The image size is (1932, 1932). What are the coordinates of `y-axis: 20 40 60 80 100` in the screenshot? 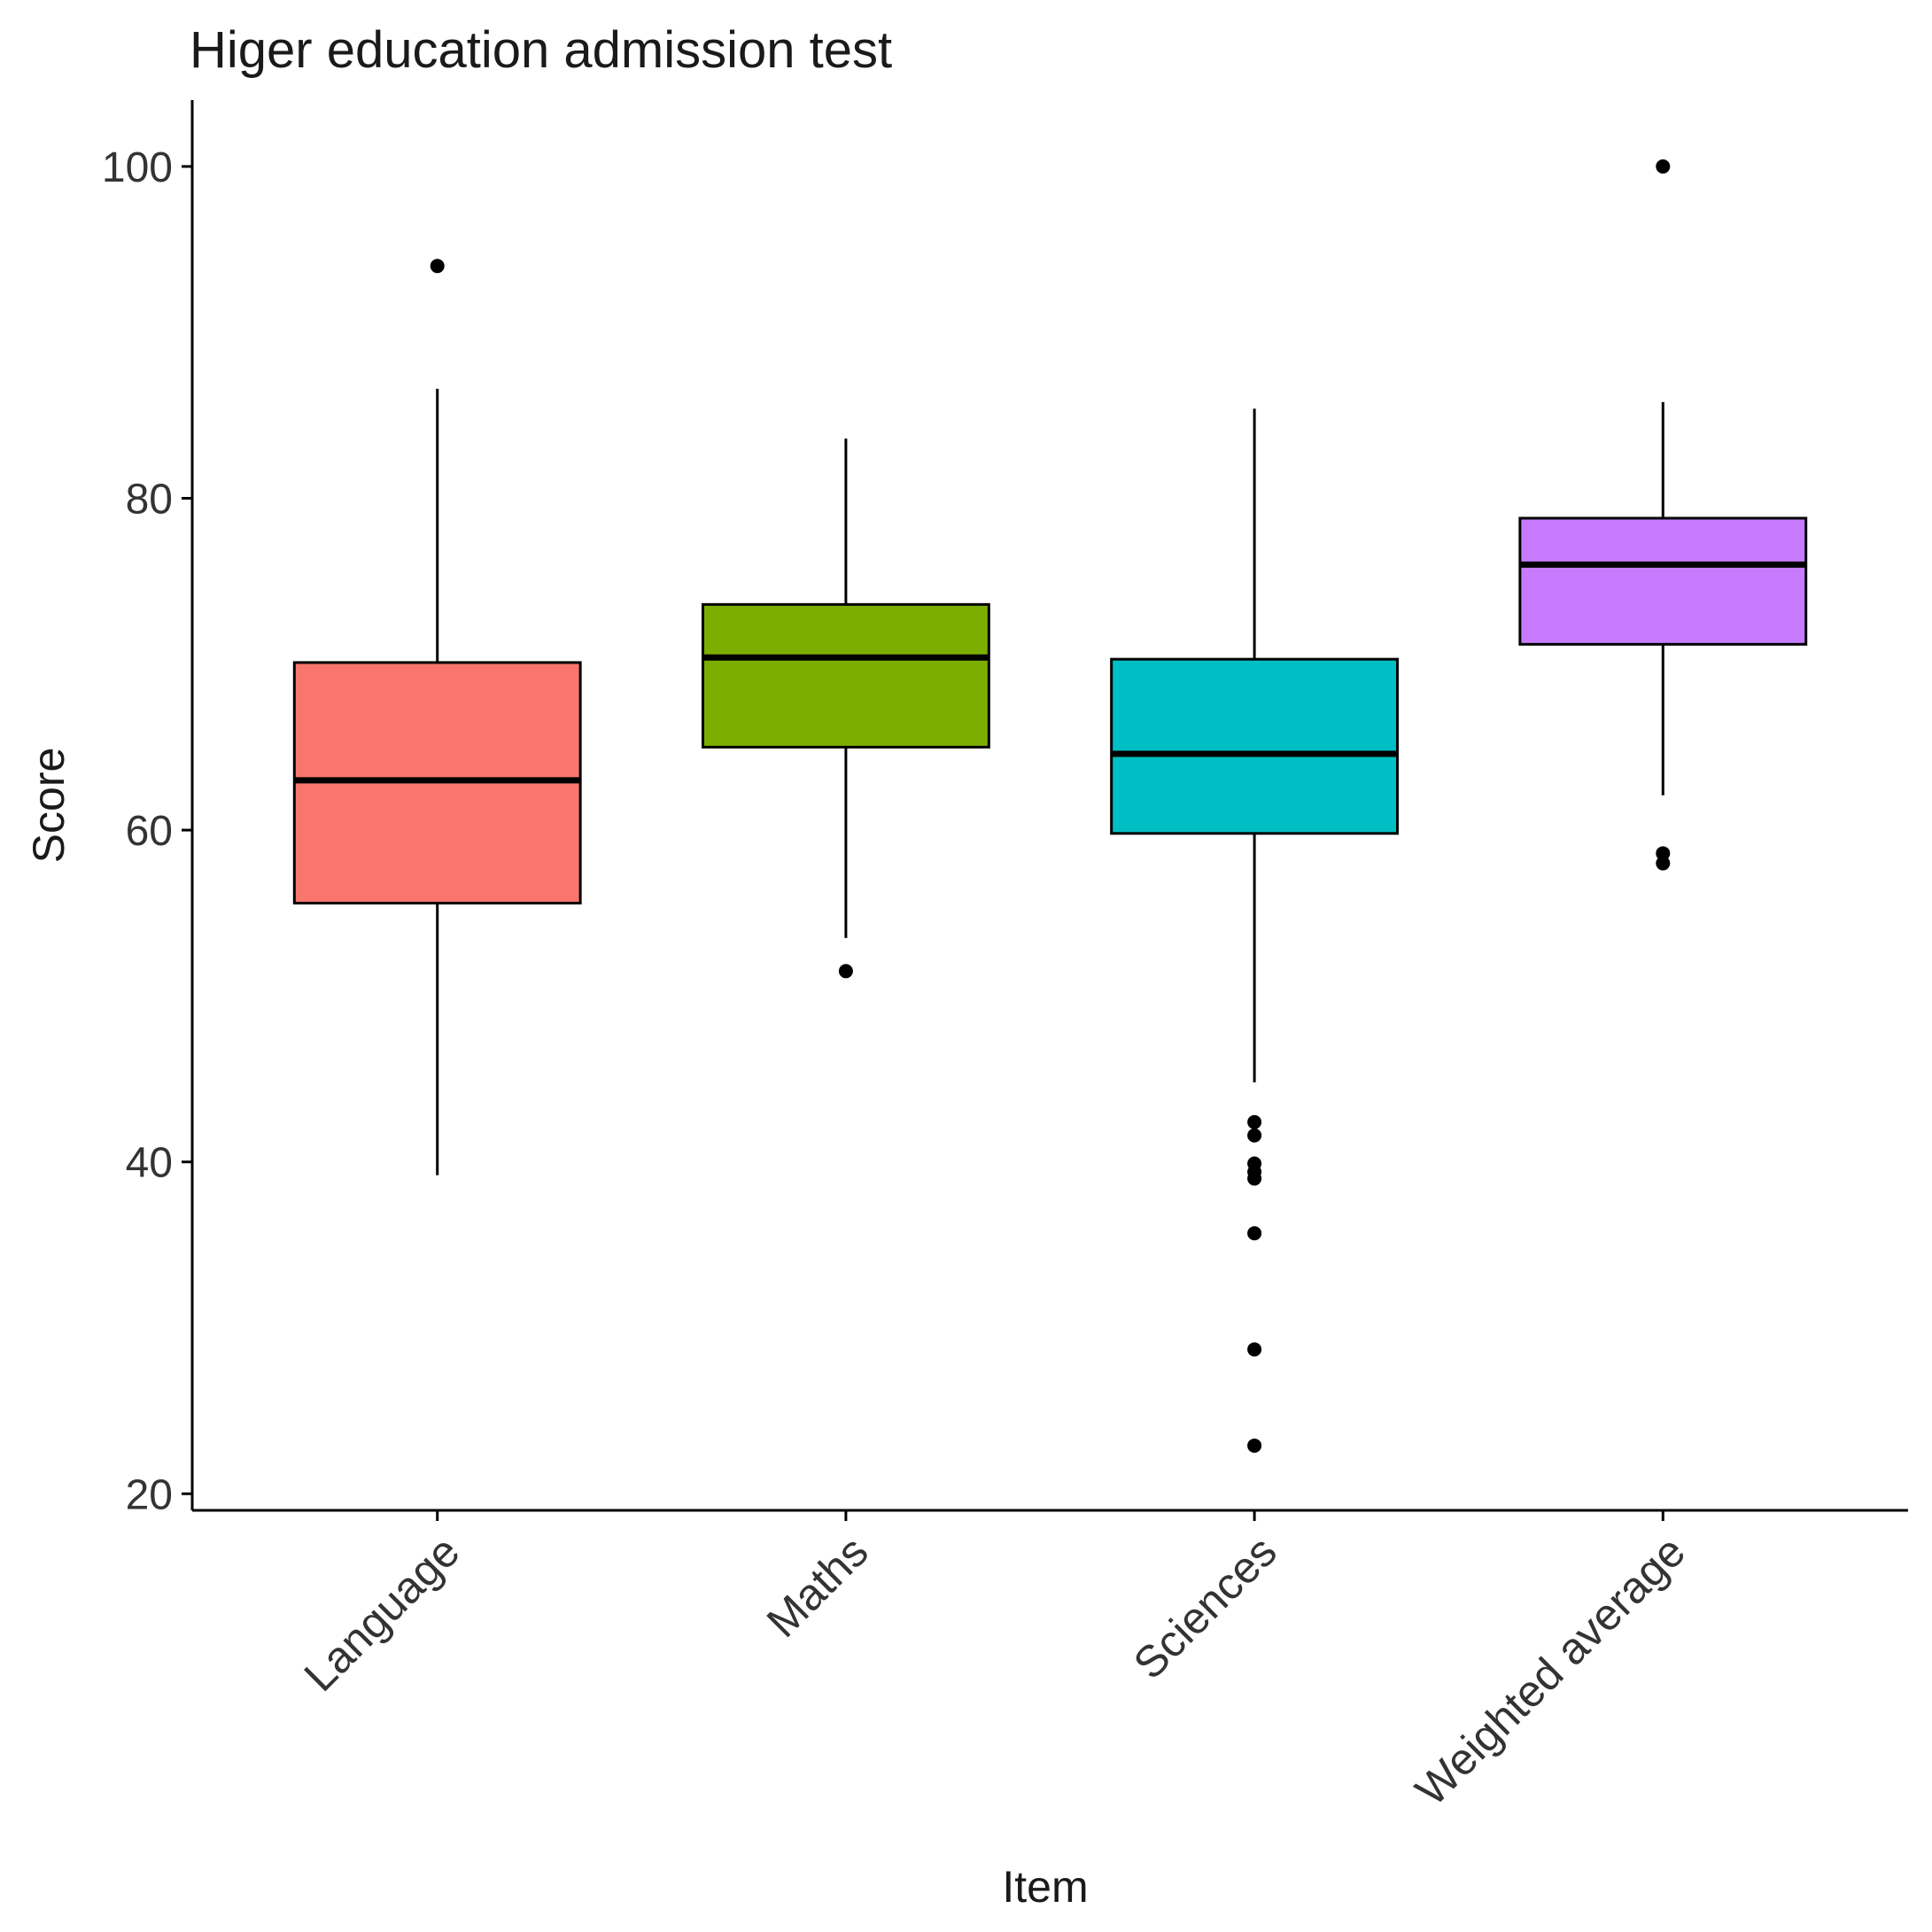 It's located at (147, 831).